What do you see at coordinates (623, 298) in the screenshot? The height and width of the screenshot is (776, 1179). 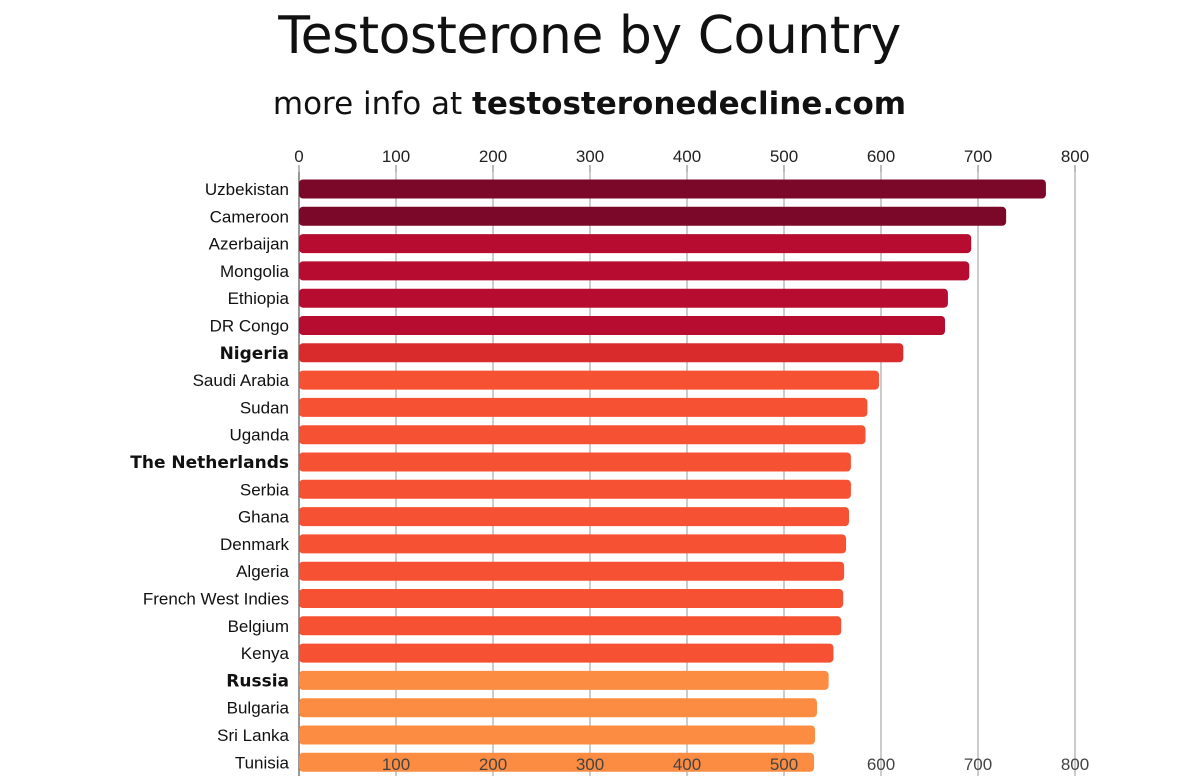 I see `bar-ethiopia` at bounding box center [623, 298].